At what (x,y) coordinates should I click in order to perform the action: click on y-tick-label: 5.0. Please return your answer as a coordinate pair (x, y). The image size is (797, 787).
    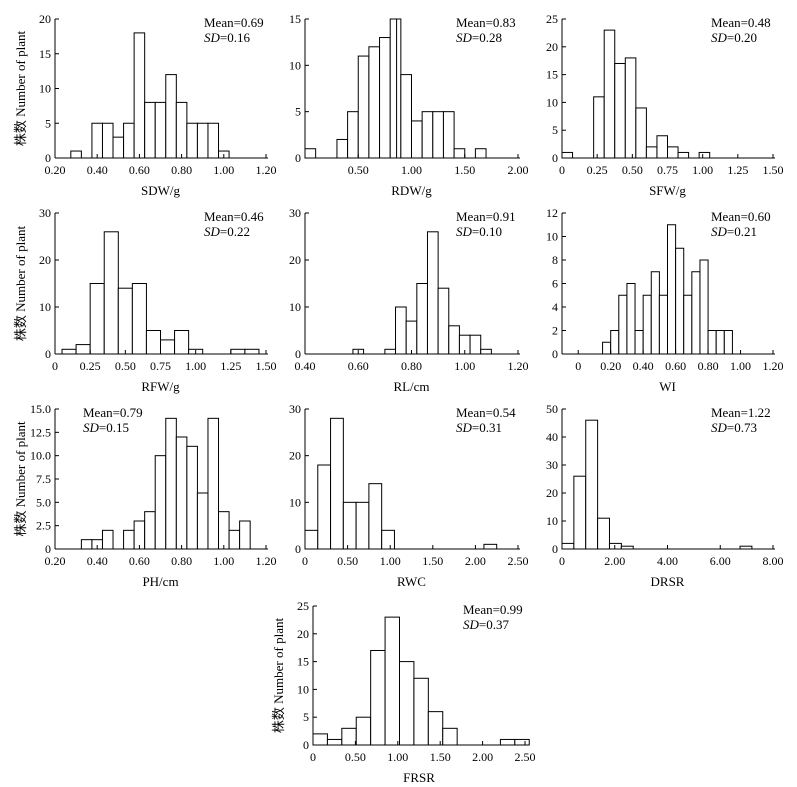
    Looking at the image, I should click on (43, 502).